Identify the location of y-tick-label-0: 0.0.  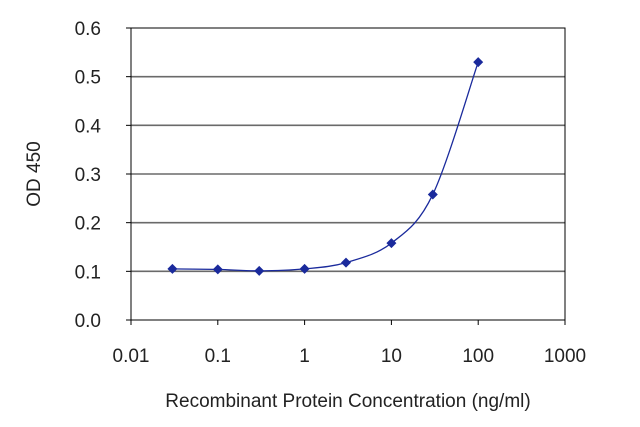
(88, 321).